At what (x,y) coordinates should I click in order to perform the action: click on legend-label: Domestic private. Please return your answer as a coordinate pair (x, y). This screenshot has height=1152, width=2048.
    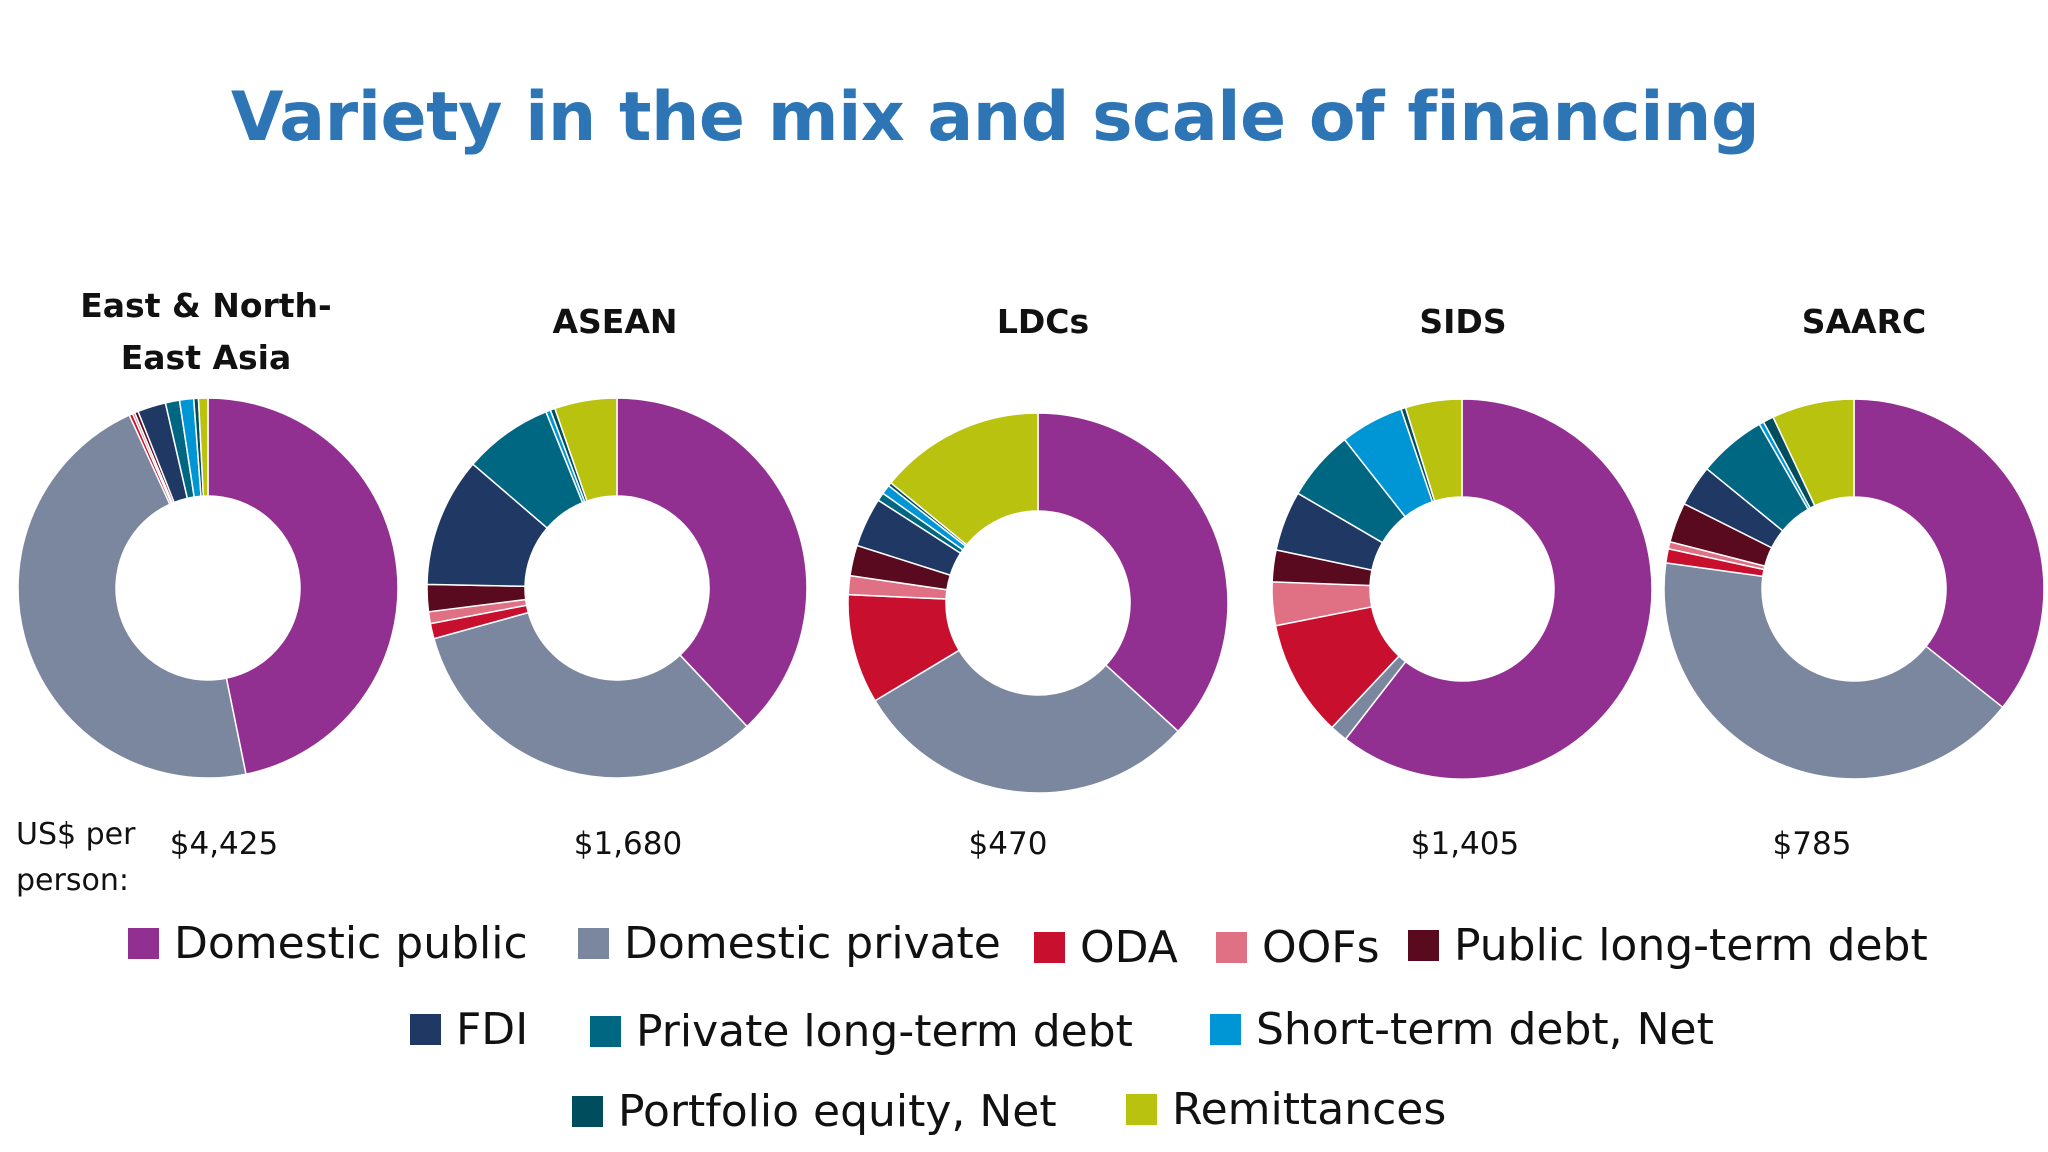
    Looking at the image, I should click on (812, 943).